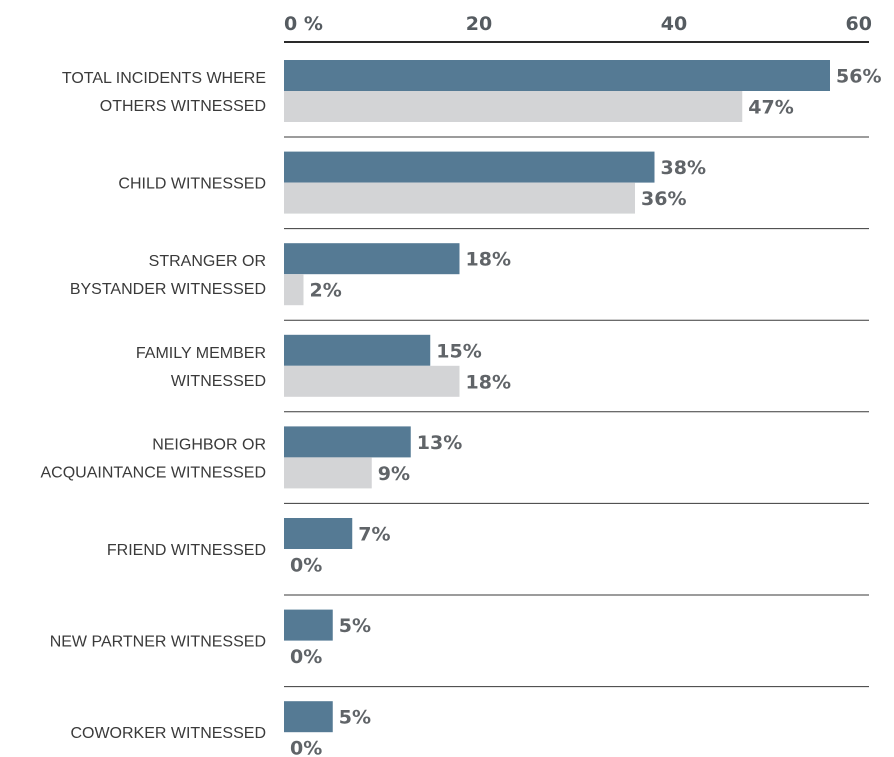 The width and height of the screenshot is (894, 757). Describe the element at coordinates (303, 24) in the screenshot. I see `x-tick-label: 0 %` at that location.